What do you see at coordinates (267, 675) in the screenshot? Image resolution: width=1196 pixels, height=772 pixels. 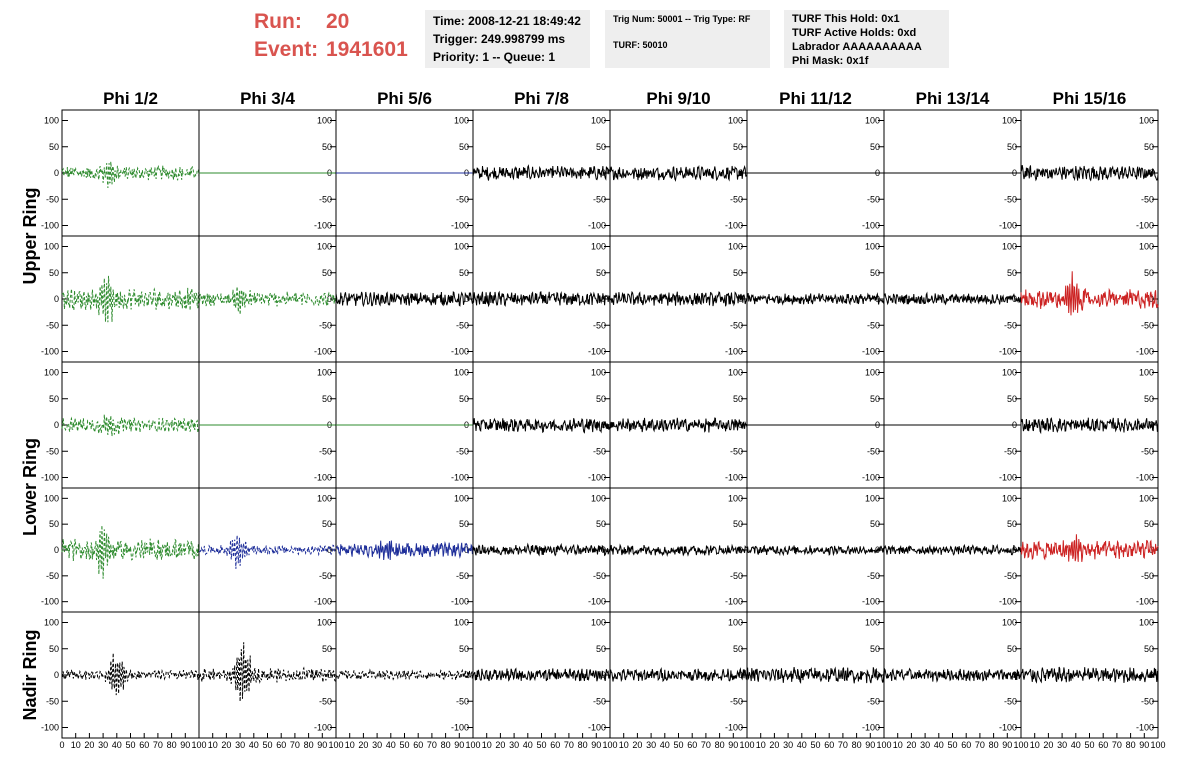 I see `panel-r5-c2: -100 -50 0 50 100` at bounding box center [267, 675].